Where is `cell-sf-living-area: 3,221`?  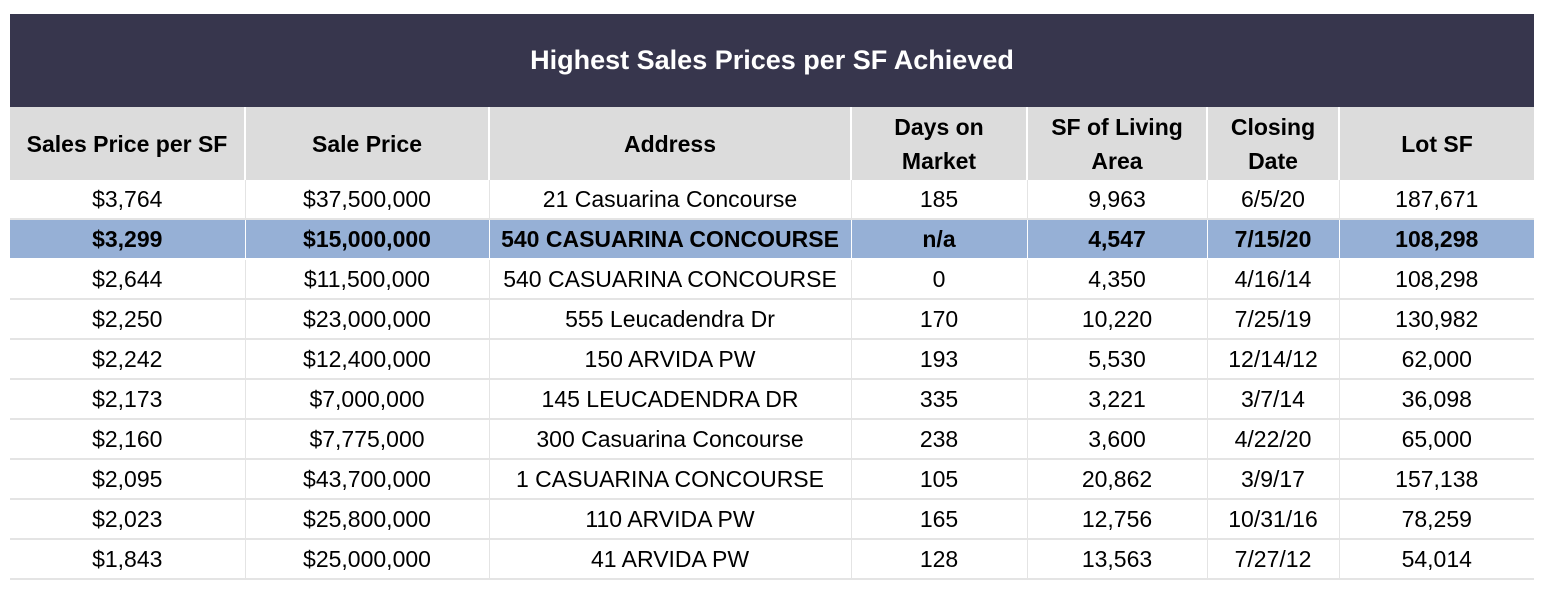
cell-sf-living-area: 3,221 is located at coordinates (1116, 399).